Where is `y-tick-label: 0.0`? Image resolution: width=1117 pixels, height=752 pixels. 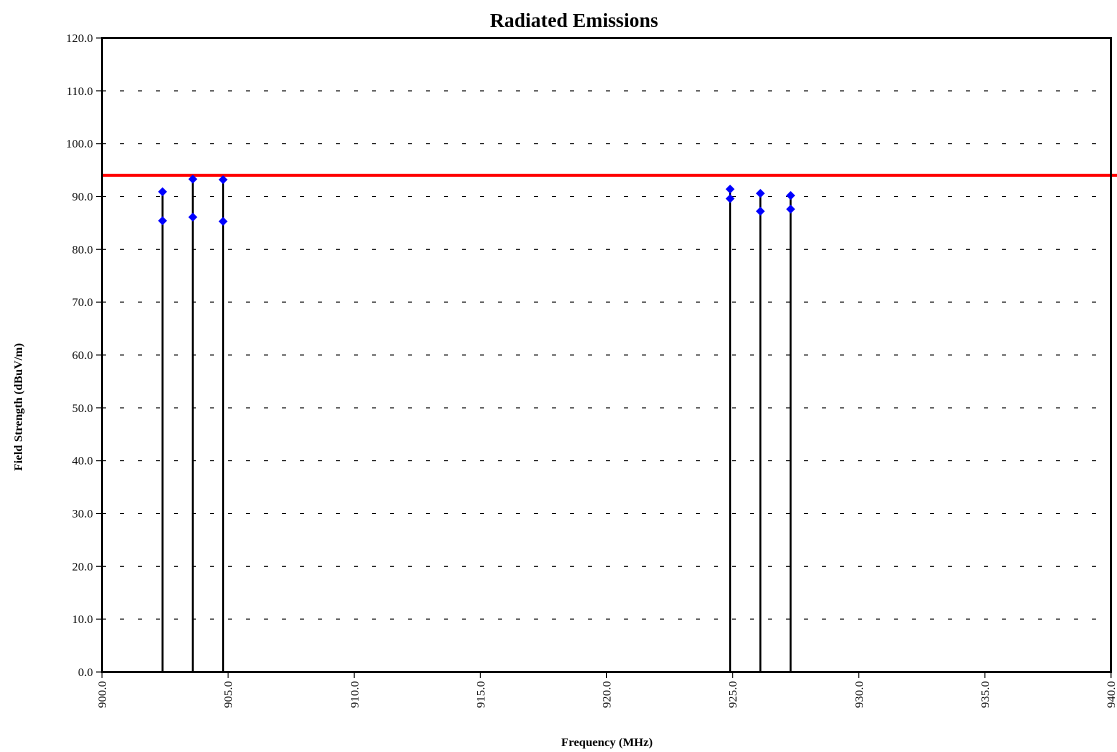
y-tick-label: 0.0 is located at coordinates (85, 672).